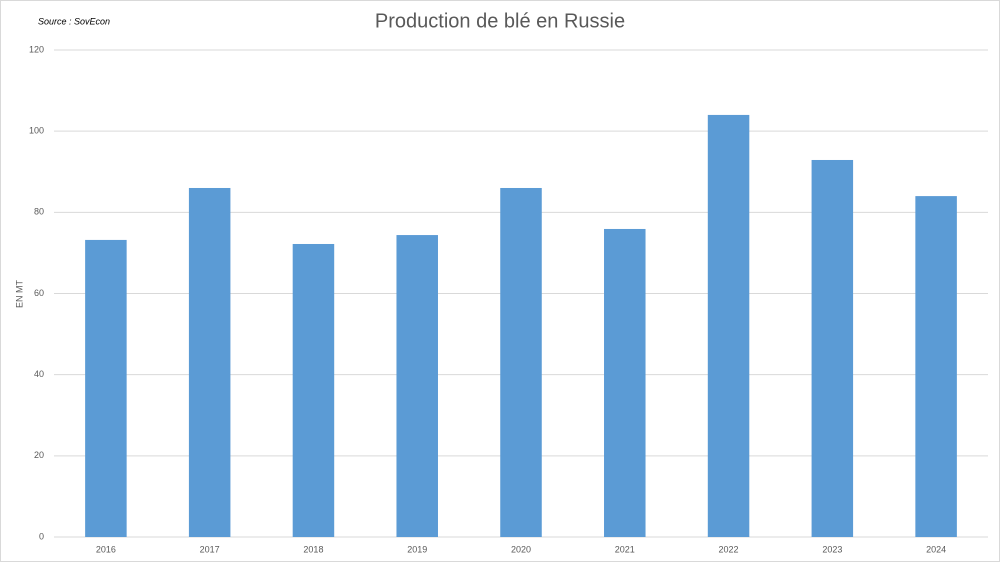 The height and width of the screenshot is (562, 1000). I want to click on y-tick-label: 80, so click(39, 212).